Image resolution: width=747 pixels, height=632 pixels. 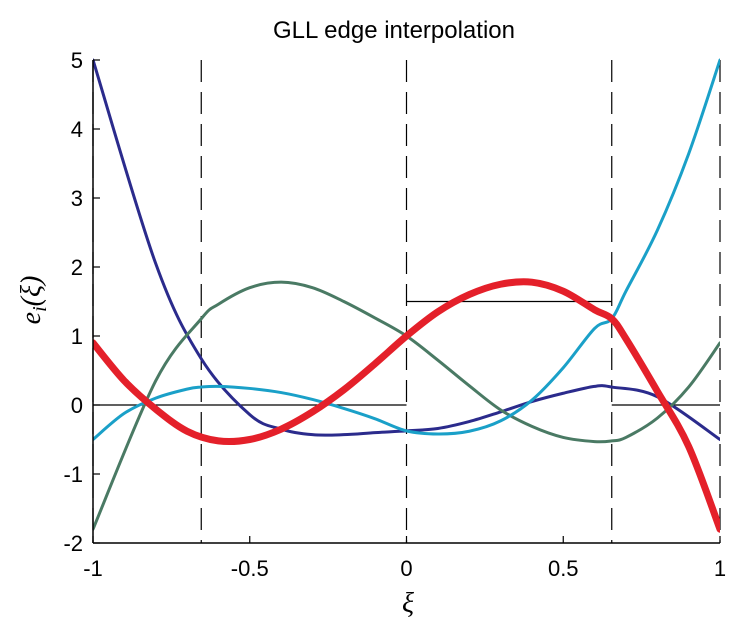 What do you see at coordinates (73, 474) in the screenshot?
I see `y-tick-label: -1` at bounding box center [73, 474].